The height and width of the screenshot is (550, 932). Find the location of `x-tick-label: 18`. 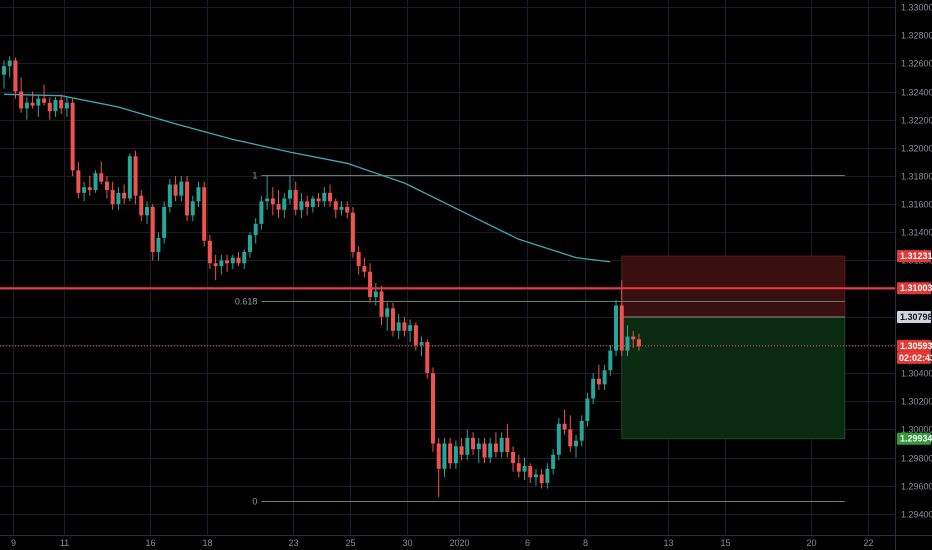

x-tick-label: 18 is located at coordinates (207, 543).